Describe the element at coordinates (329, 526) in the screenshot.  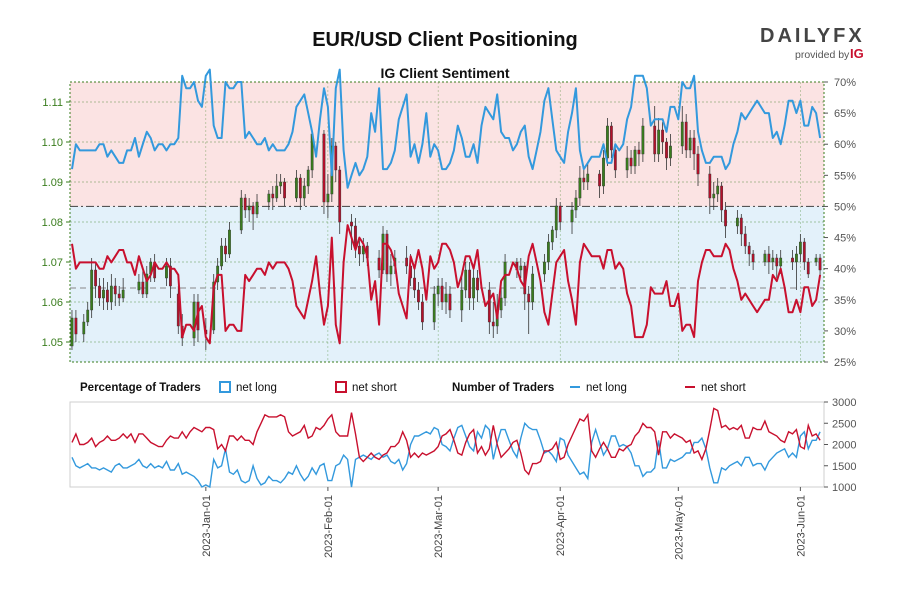
I see `date-tick-label: 2023-Feb-01` at that location.